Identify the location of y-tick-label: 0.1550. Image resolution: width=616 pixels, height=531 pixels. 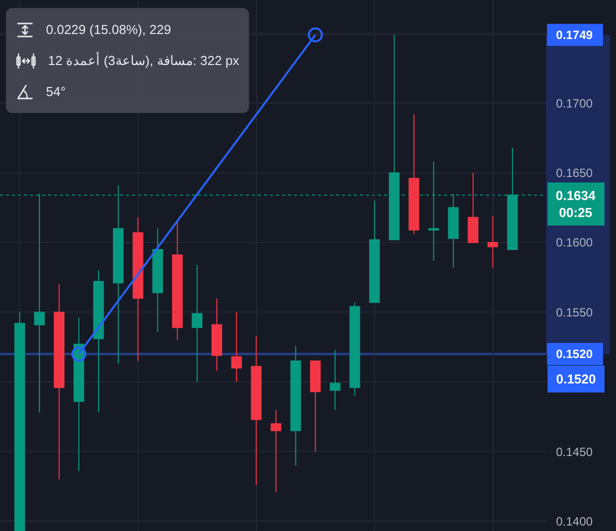
(575, 312).